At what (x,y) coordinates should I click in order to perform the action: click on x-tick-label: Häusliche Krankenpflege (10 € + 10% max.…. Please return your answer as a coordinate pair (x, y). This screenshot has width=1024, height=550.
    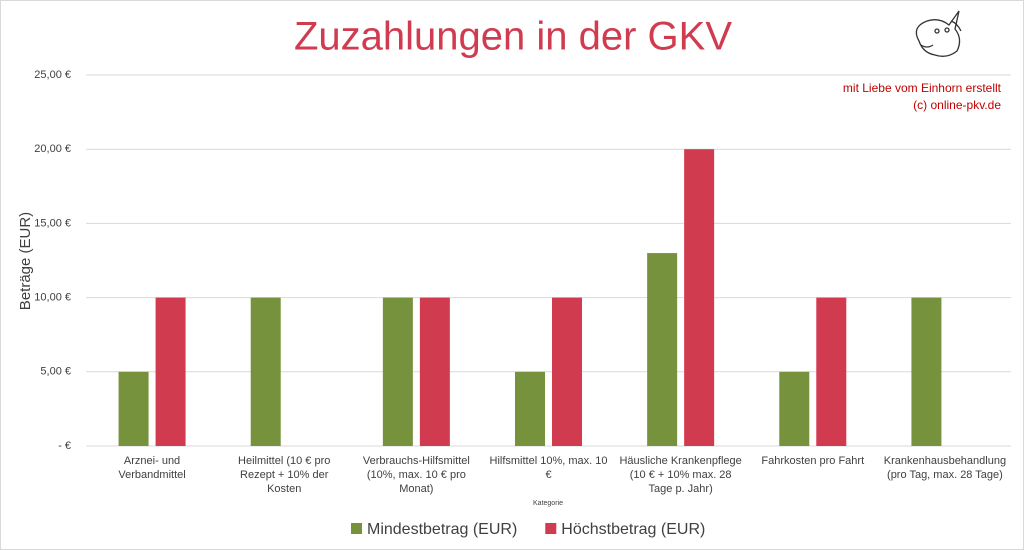
    Looking at the image, I should click on (680, 475).